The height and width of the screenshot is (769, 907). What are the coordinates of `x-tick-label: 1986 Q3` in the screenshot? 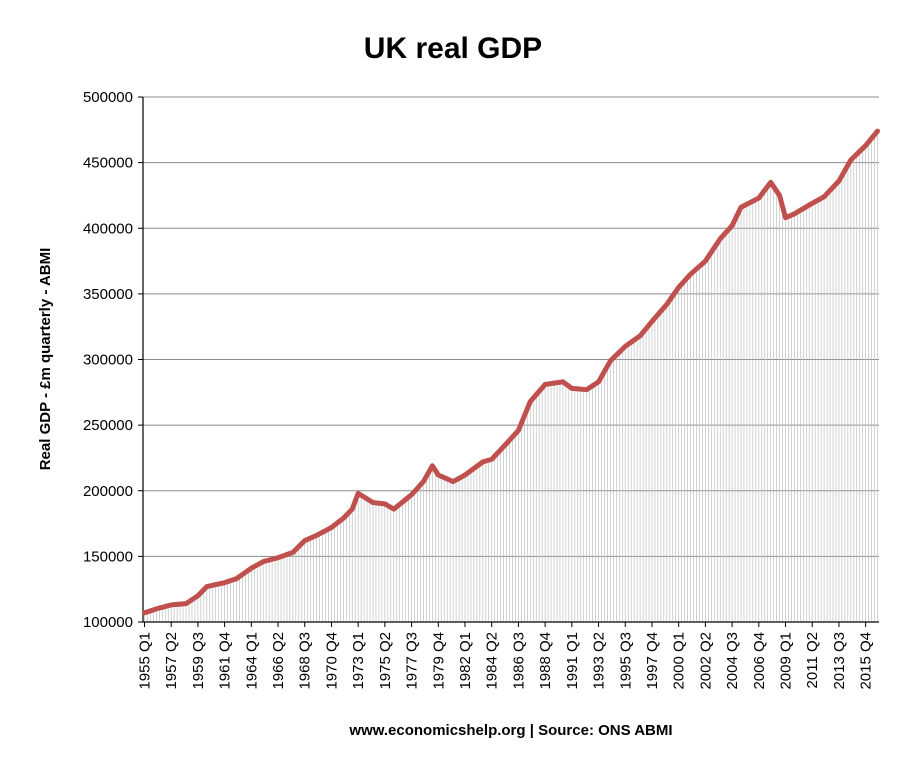 It's located at (518, 661).